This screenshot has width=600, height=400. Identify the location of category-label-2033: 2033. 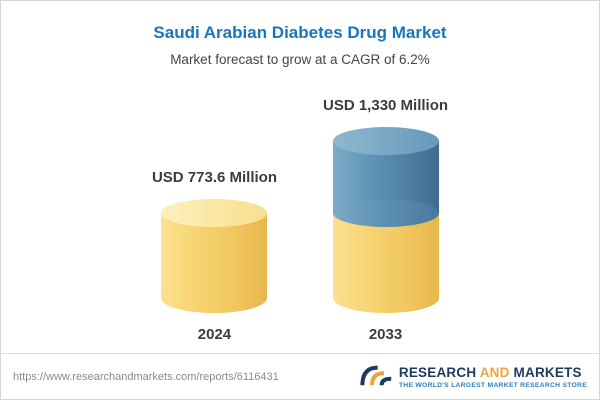
(385, 334).